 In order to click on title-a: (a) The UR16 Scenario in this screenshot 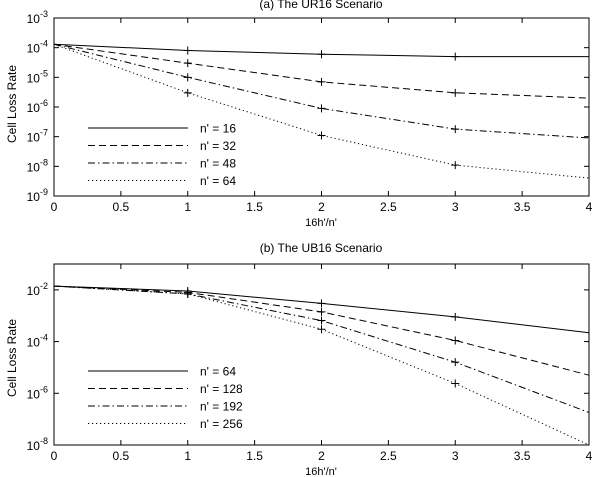, I will do `click(320, 5)`.